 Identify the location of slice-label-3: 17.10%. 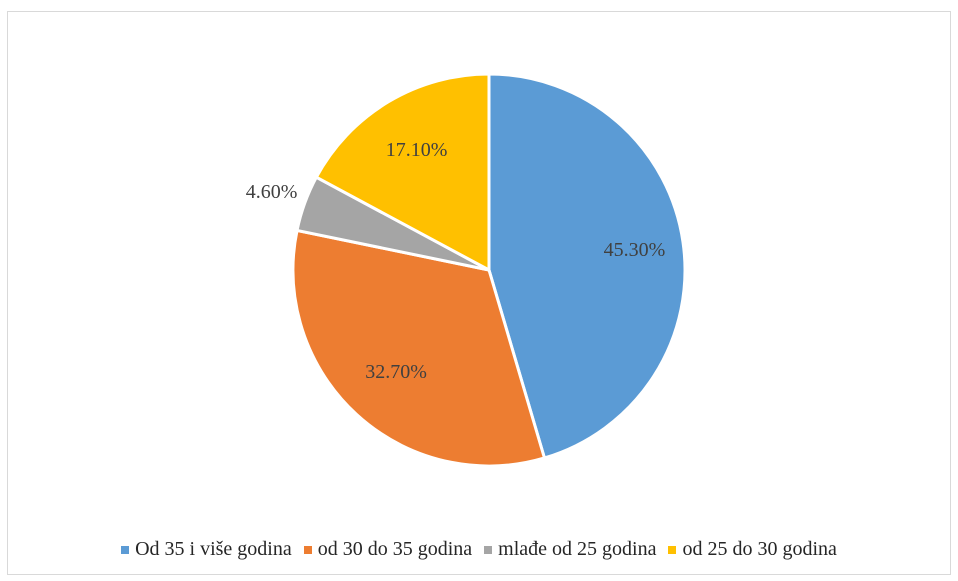
(417, 150).